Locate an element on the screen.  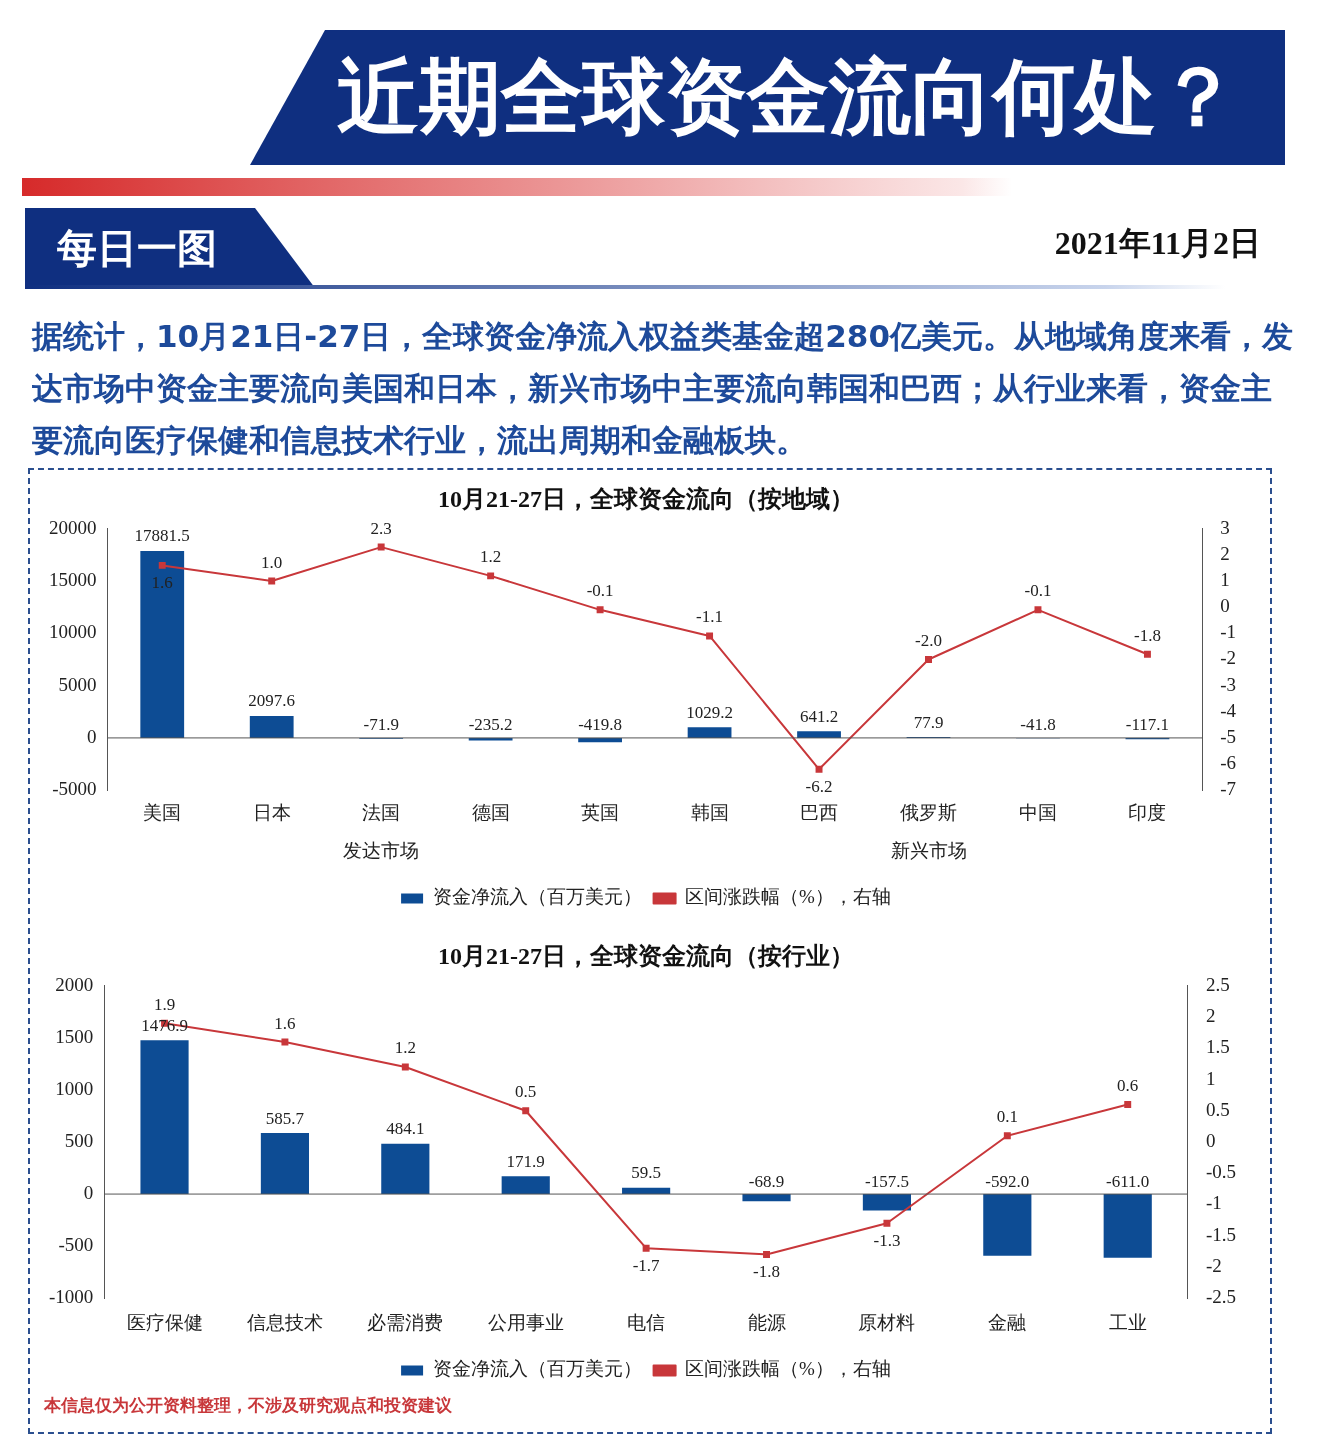
x-tick-label: 中国 is located at coordinates (1037, 812).